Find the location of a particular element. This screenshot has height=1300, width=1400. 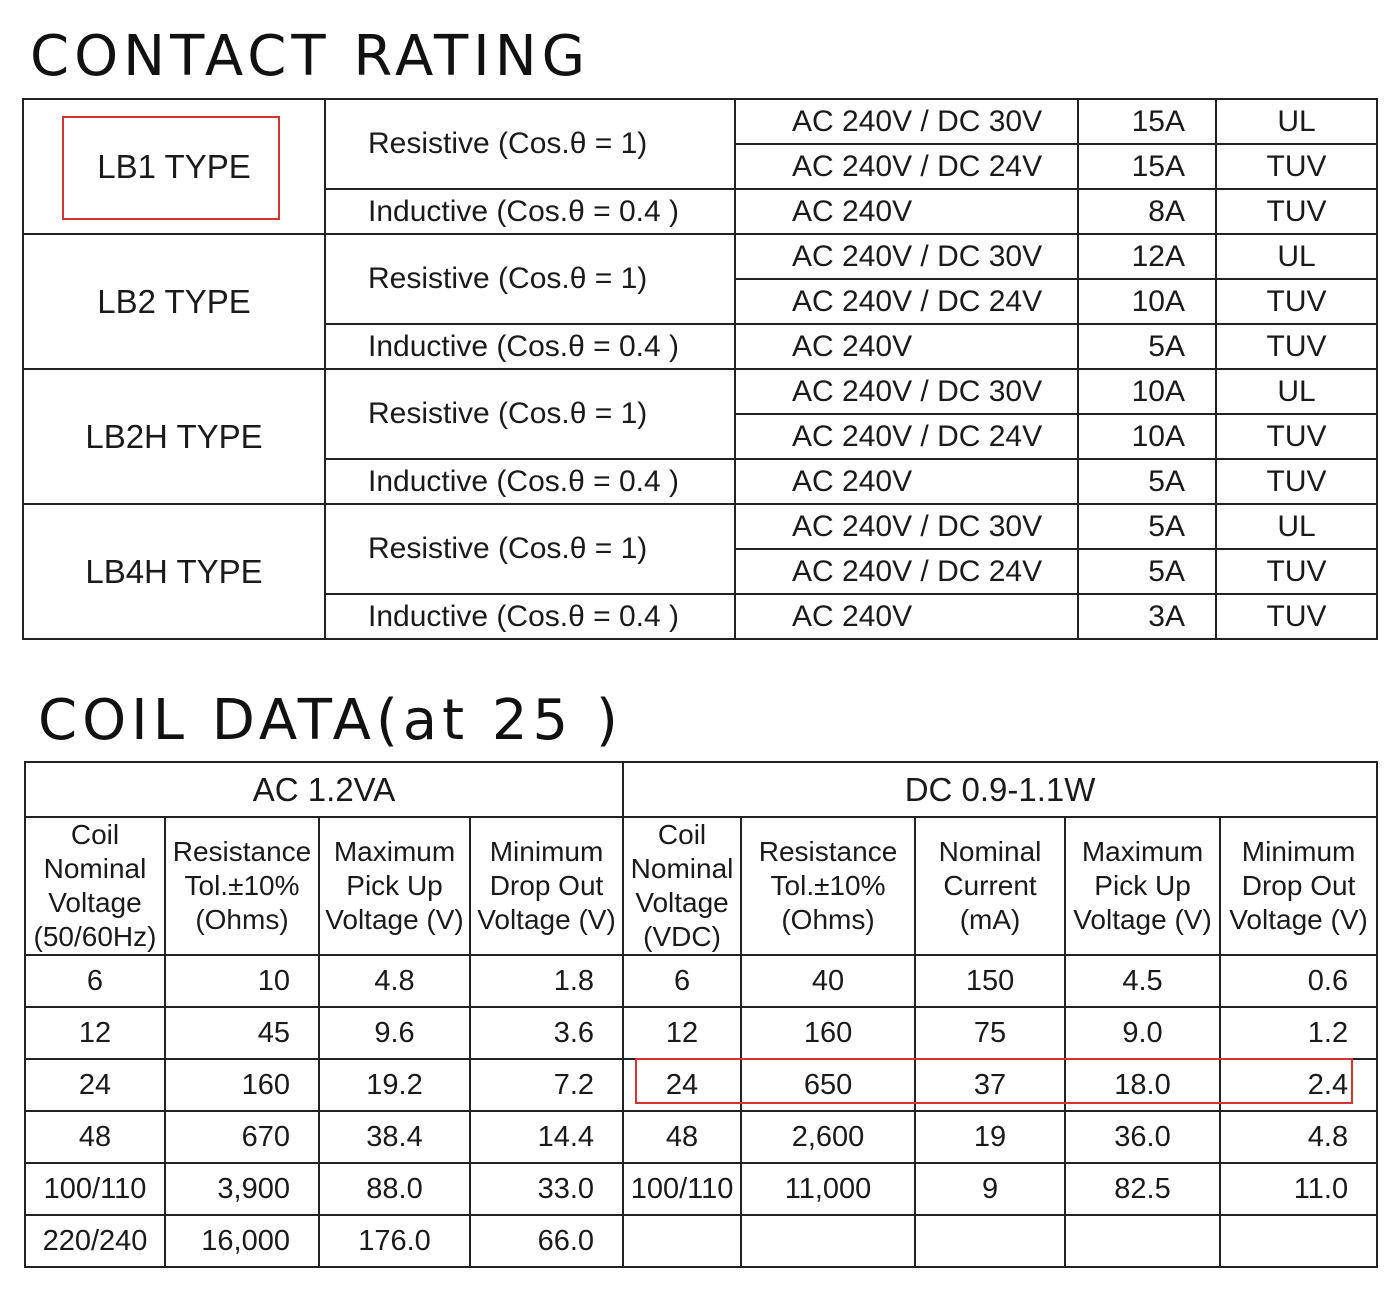

ac-coil-cell: 176.0 is located at coordinates (394, 1241).